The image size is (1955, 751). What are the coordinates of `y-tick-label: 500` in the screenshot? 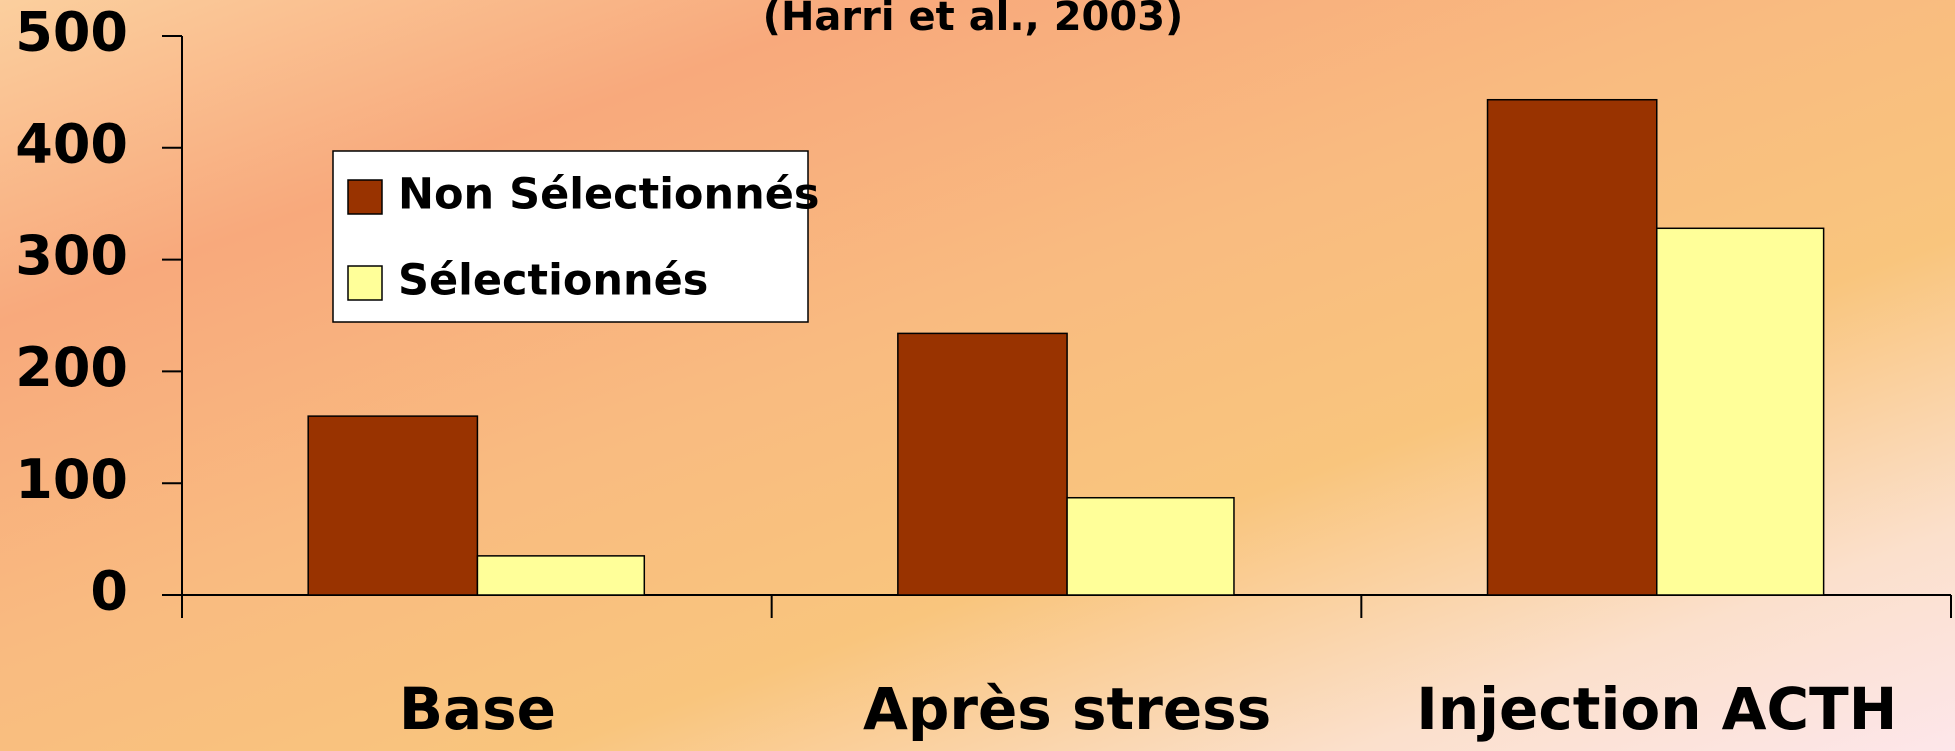 It's located at (71, 32).